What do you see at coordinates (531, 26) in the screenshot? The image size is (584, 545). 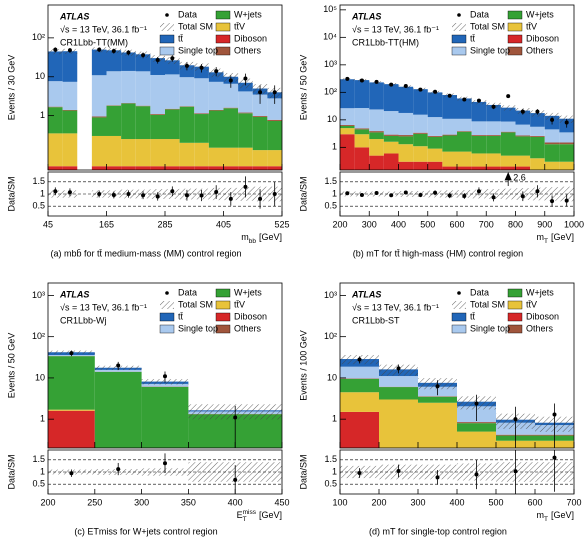 I see `legend-label: tt̄V` at bounding box center [531, 26].